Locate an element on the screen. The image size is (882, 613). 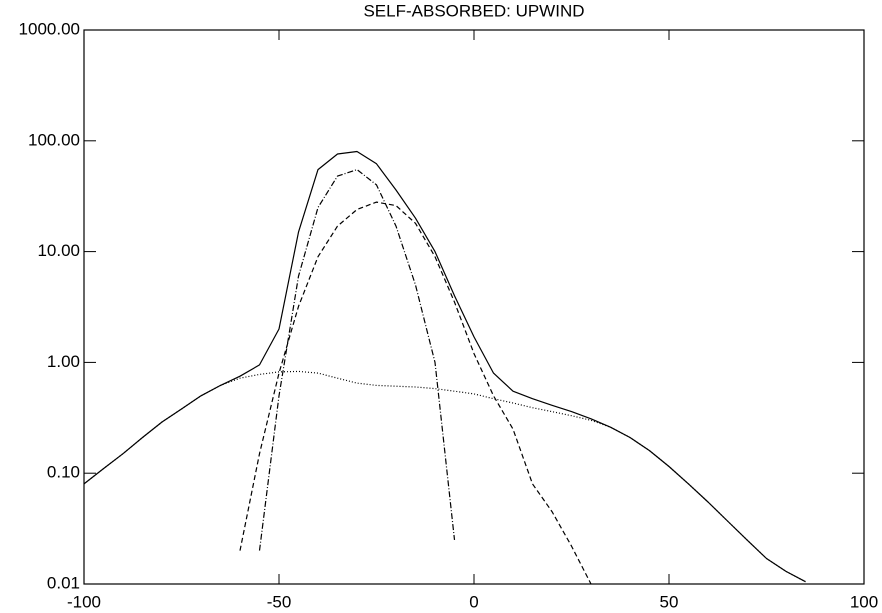
x-tick-label: 0 is located at coordinates (473, 601).